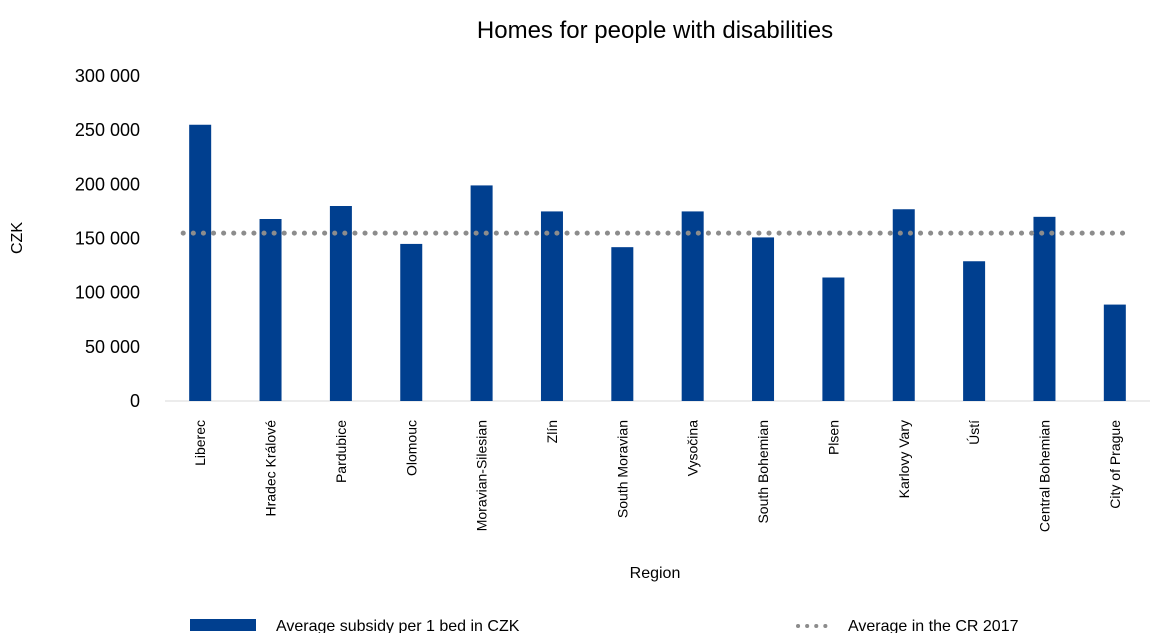 Image resolution: width=1153 pixels, height=638 pixels. Describe the element at coordinates (655, 573) in the screenshot. I see `x-axis-label: Region` at that location.